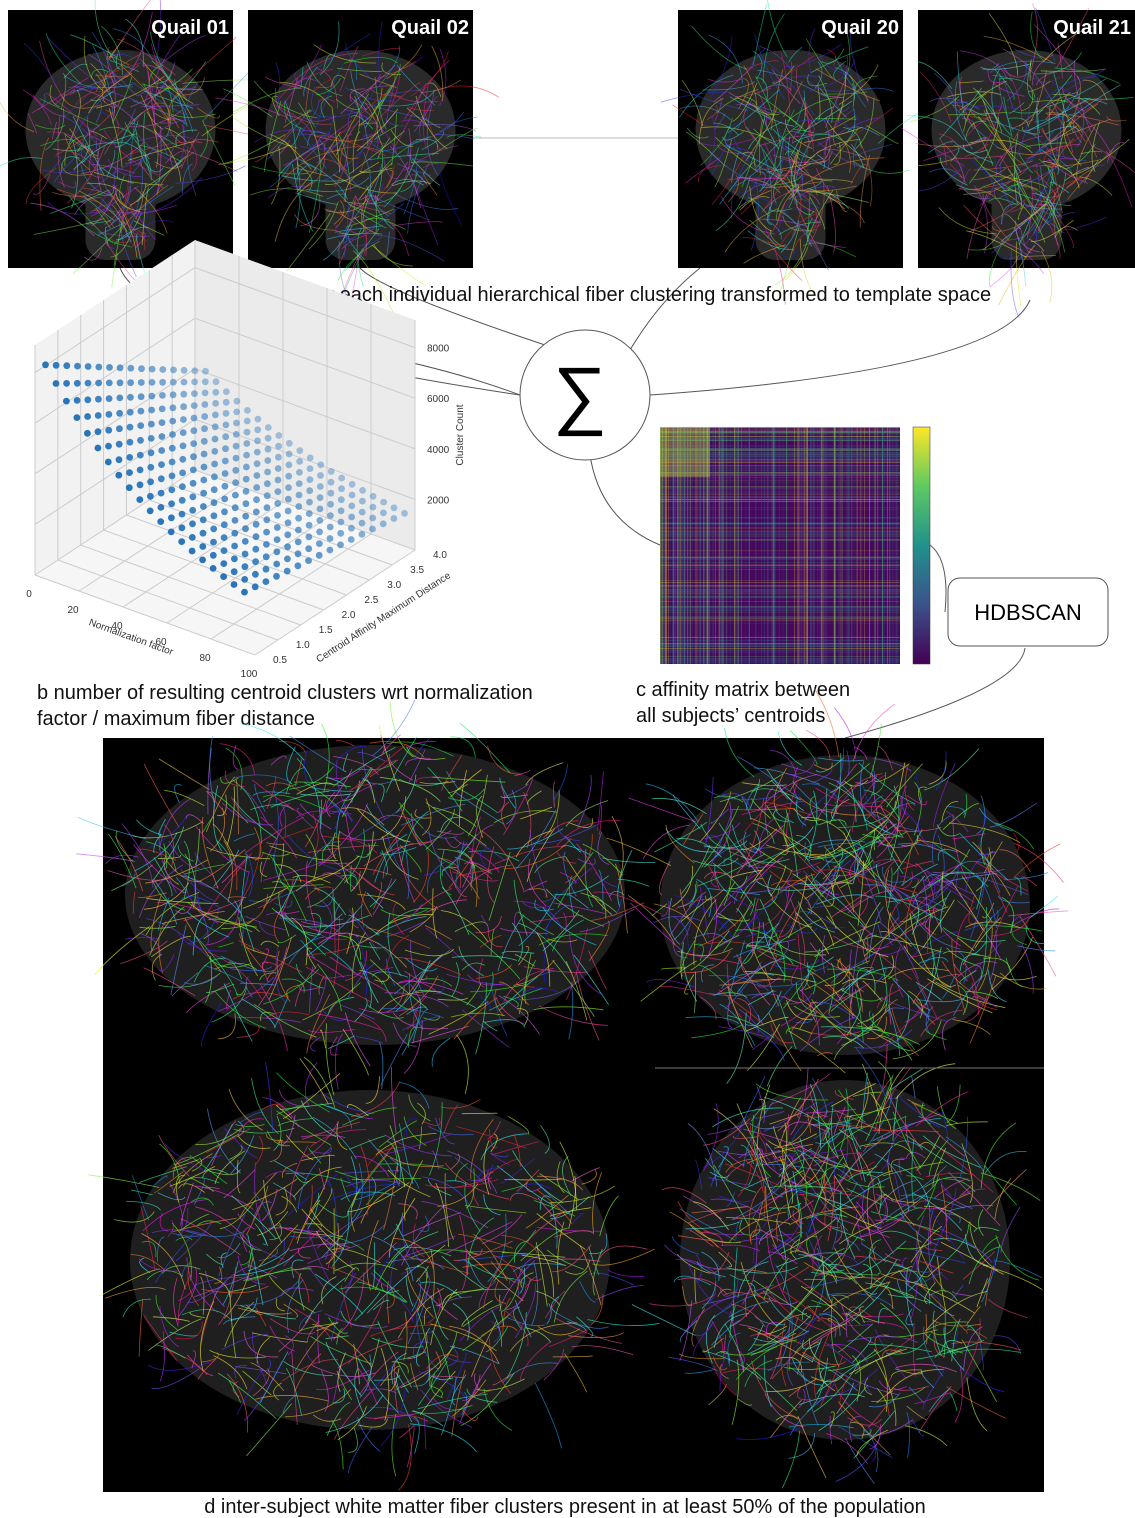  What do you see at coordinates (73, 610) in the screenshot?
I see `x-tick-label: 20` at bounding box center [73, 610].